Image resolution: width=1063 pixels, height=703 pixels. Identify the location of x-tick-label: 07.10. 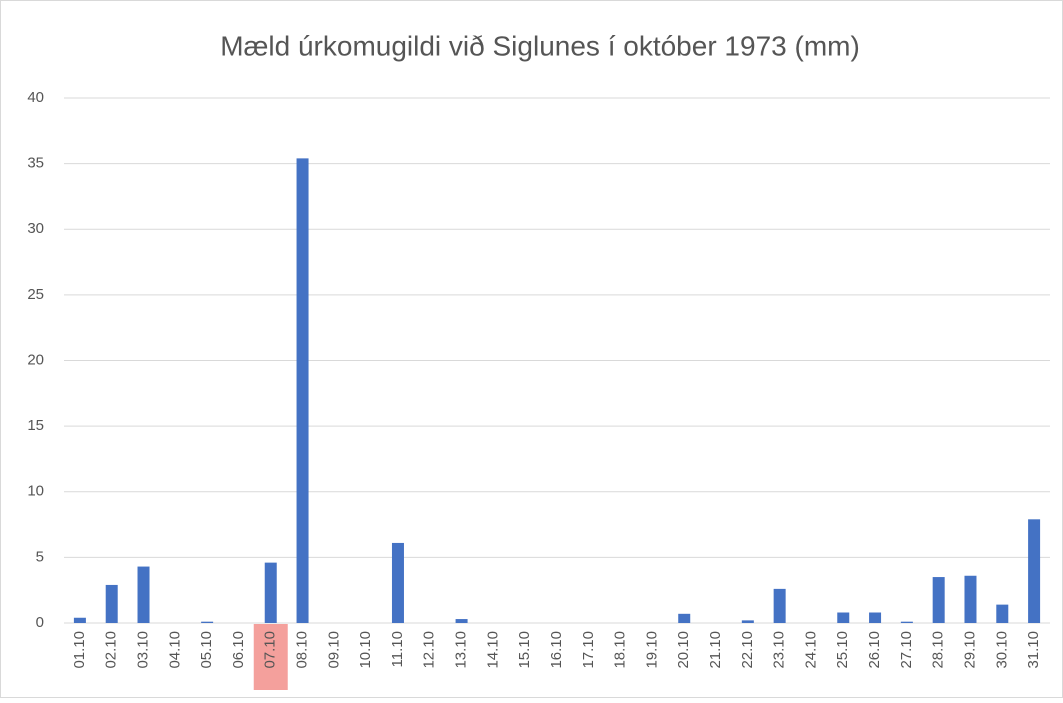
(270, 650).